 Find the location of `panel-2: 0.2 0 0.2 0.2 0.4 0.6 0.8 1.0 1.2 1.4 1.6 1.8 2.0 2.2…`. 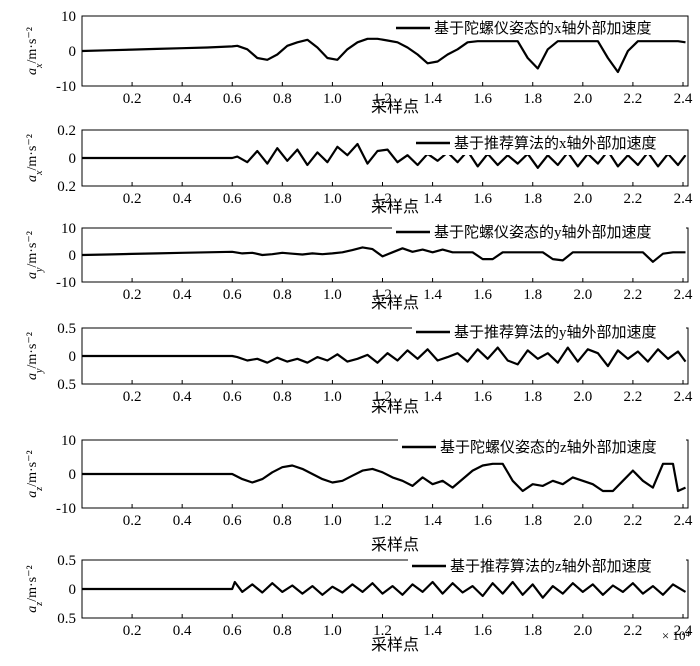

panel-2: 0.2 0 0.2 0.2 0.4 0.6 0.8 1.0 1.2 1.4 1.6 1.8 2.0 2.2… is located at coordinates (359, 169).